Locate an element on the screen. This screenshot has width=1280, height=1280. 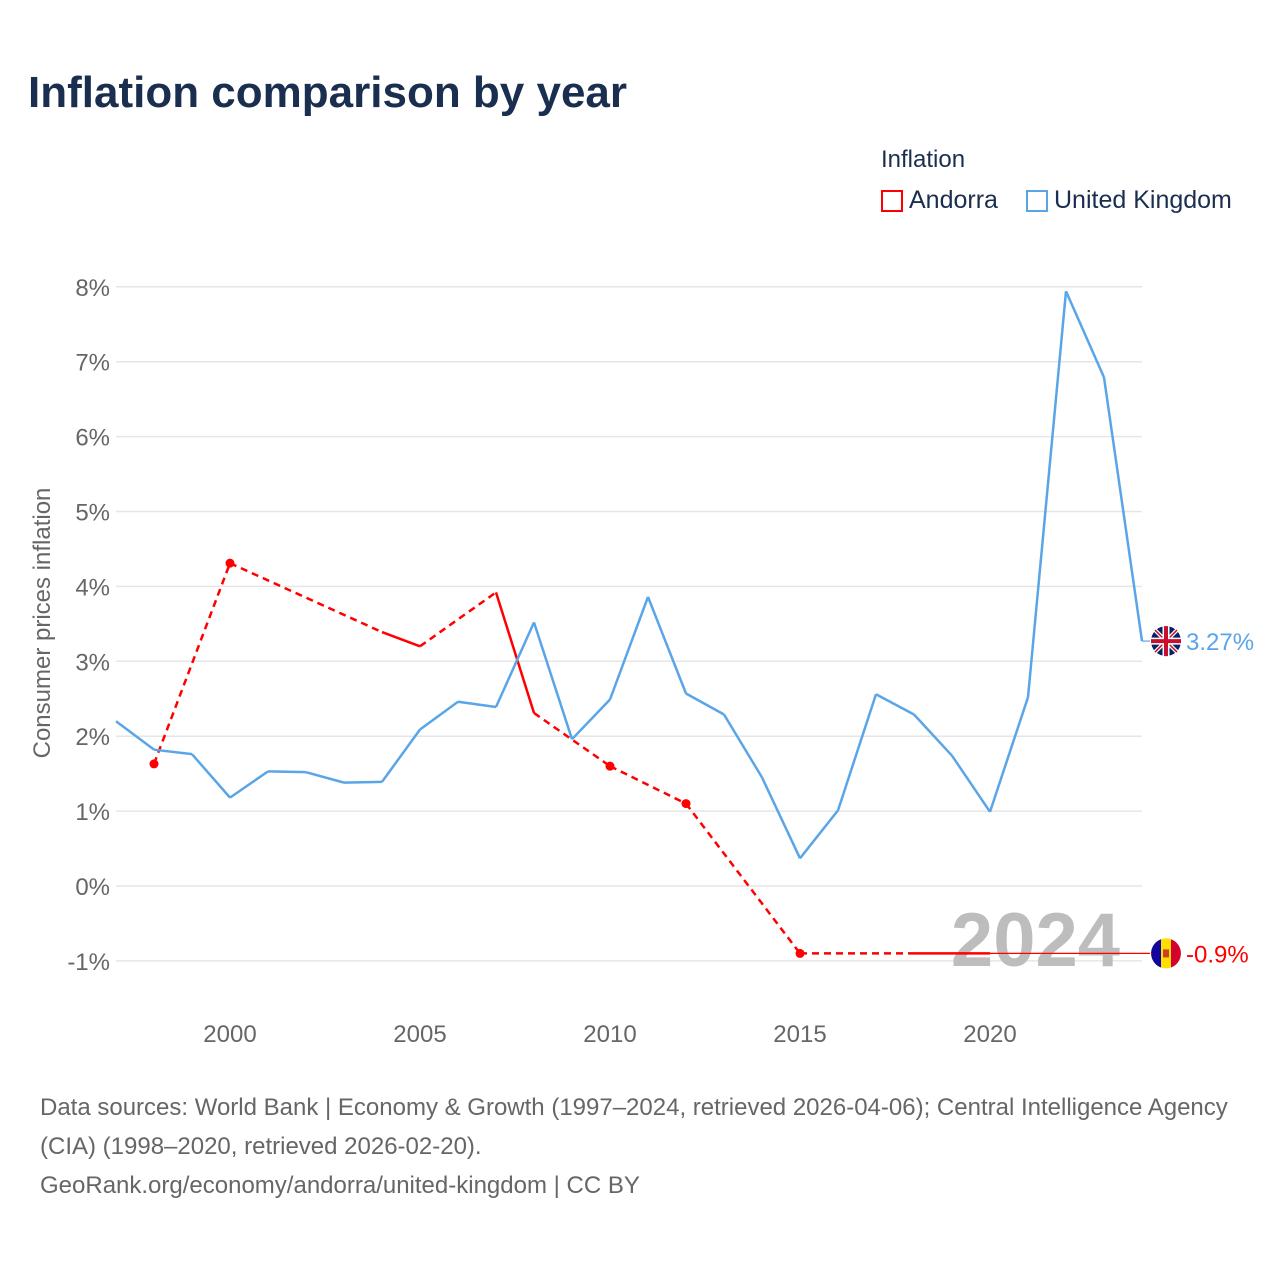
end-value-label-andorra: -0.9% is located at coordinates (1217, 954).